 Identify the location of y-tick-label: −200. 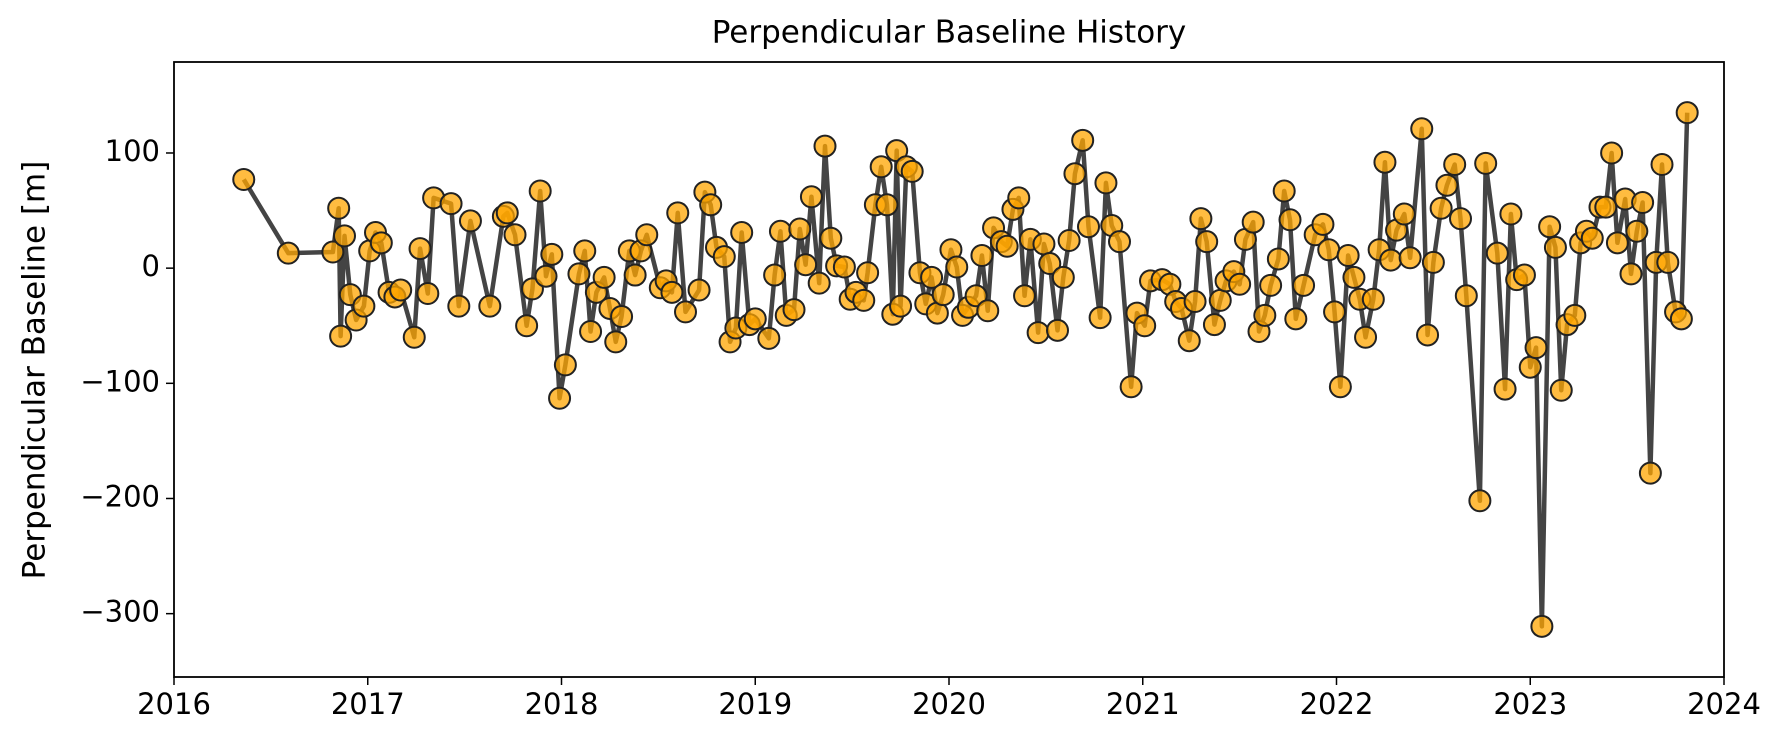
(120, 496).